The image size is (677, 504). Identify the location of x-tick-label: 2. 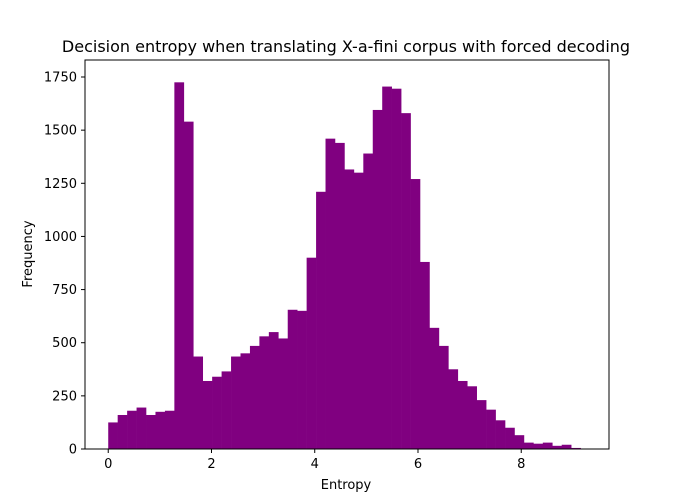
(211, 464).